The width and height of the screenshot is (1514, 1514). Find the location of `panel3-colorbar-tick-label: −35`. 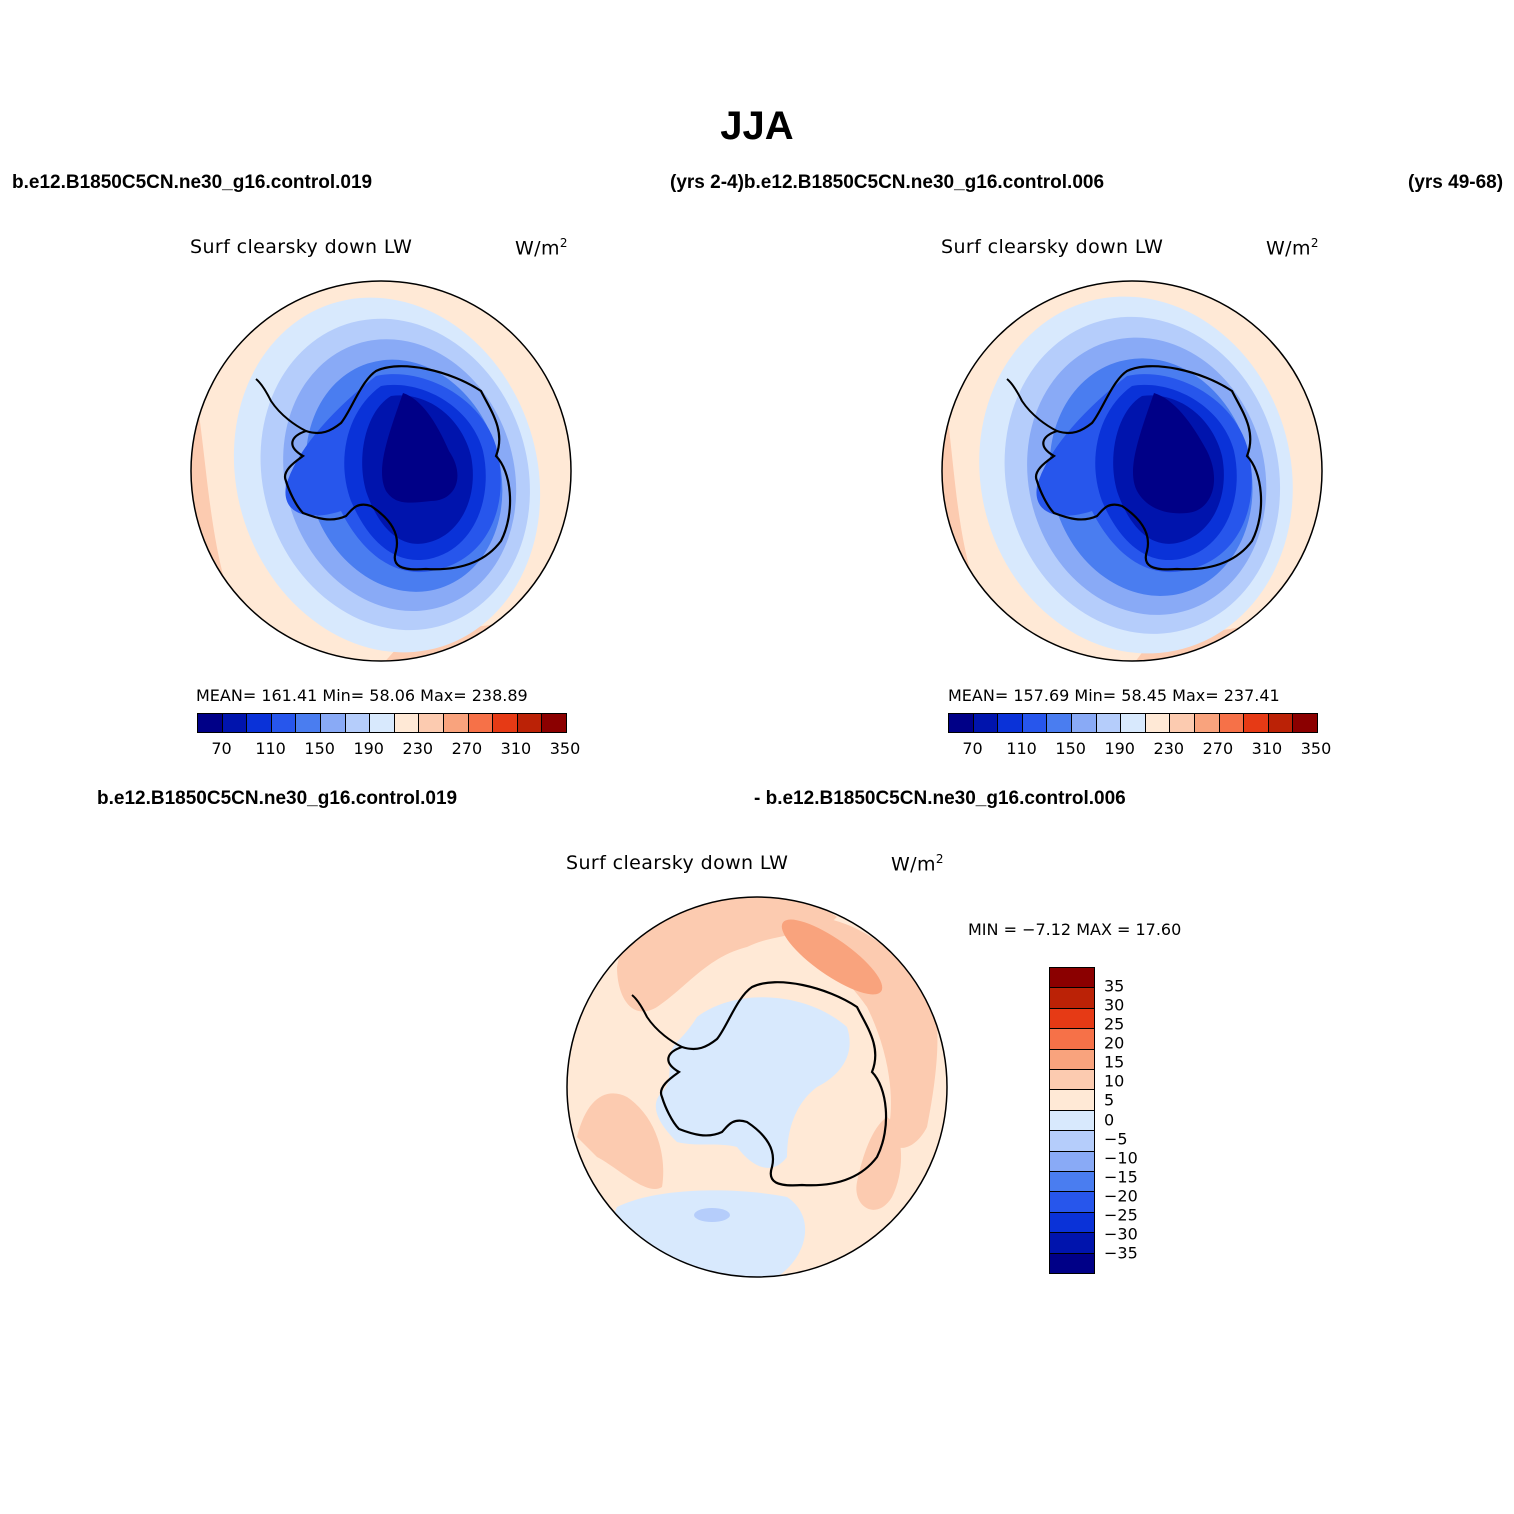

panel3-colorbar-tick-label: −35 is located at coordinates (1121, 1253).